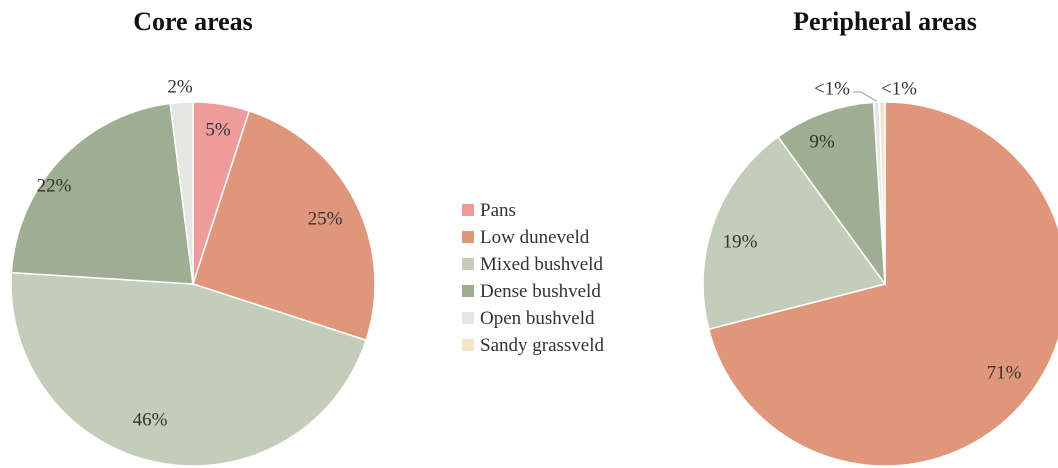  Describe the element at coordinates (468, 345) in the screenshot. I see `legend-swatch-sandy-grassveld` at that location.